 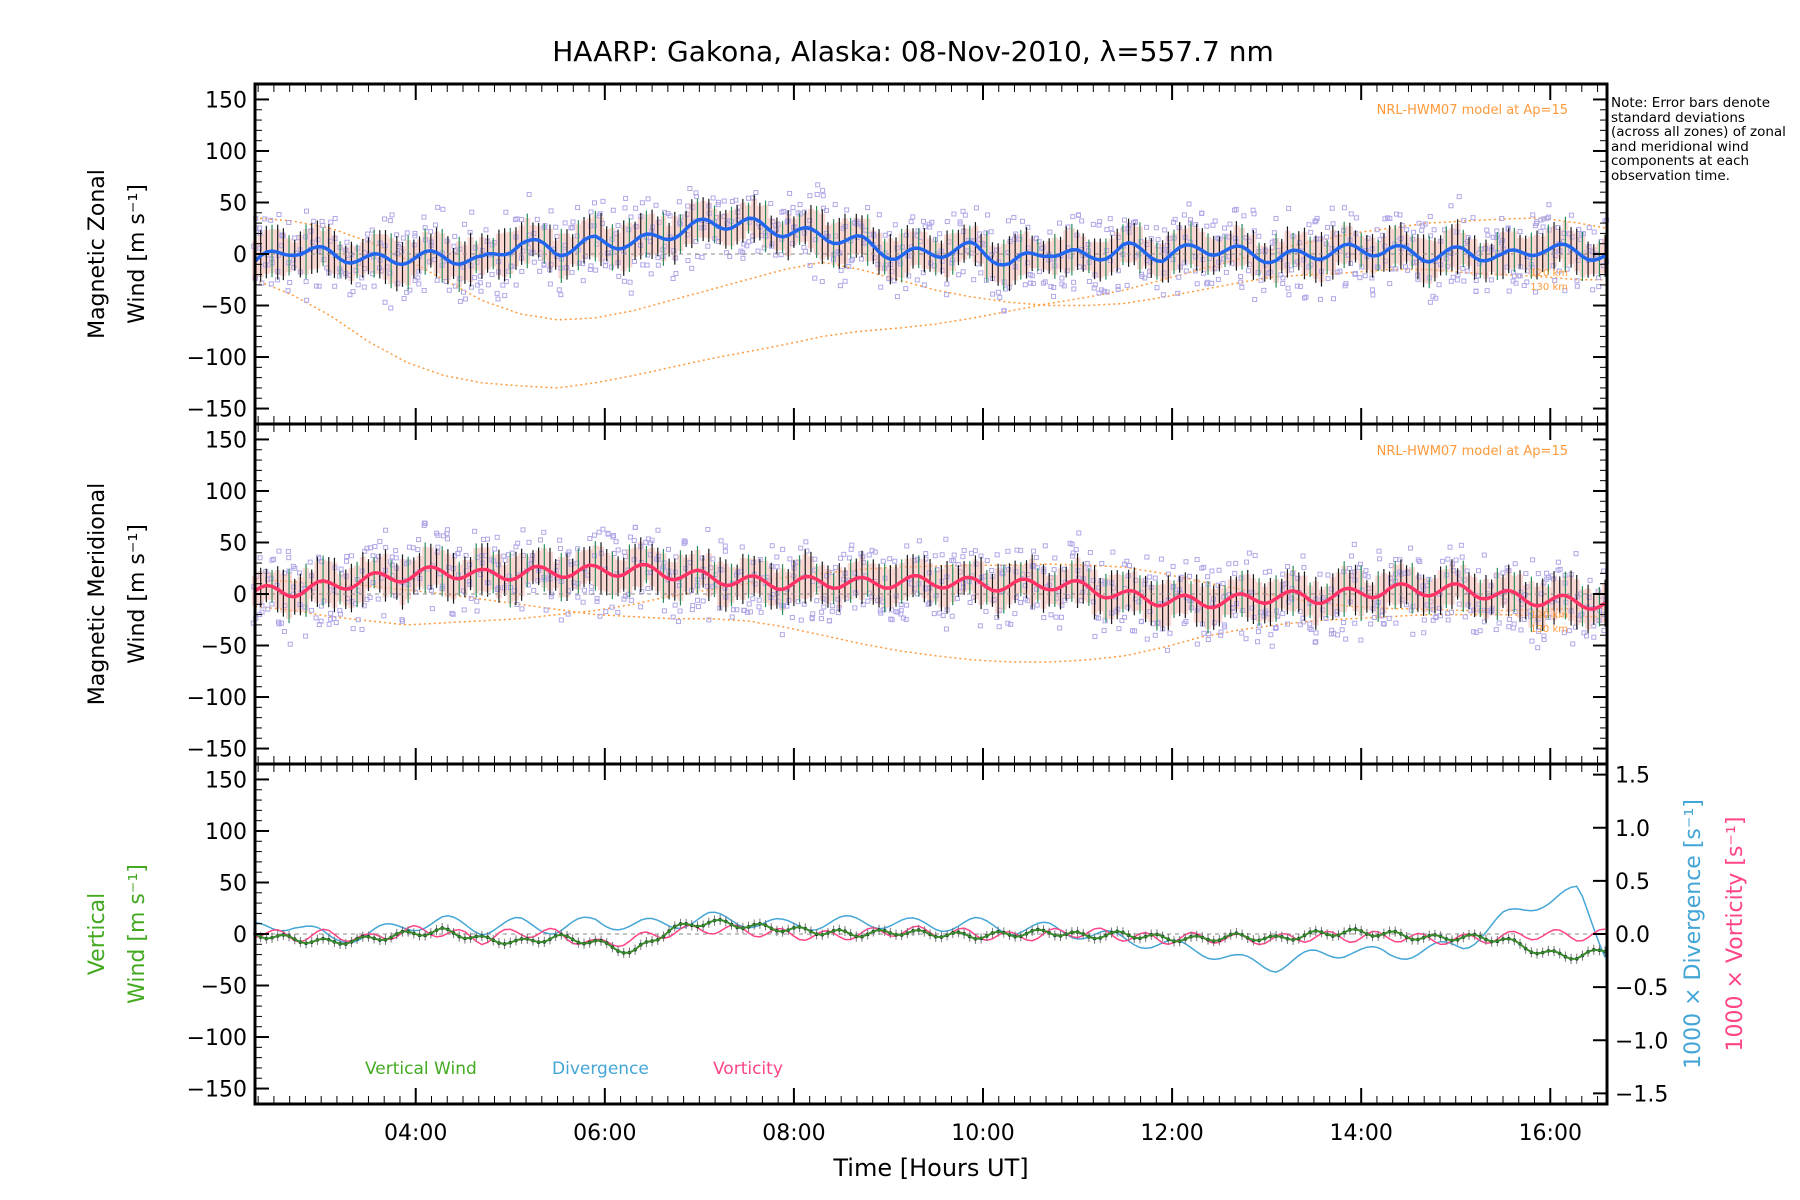 I want to click on right-axis-tick-label: 0.0, so click(x=1632, y=935).